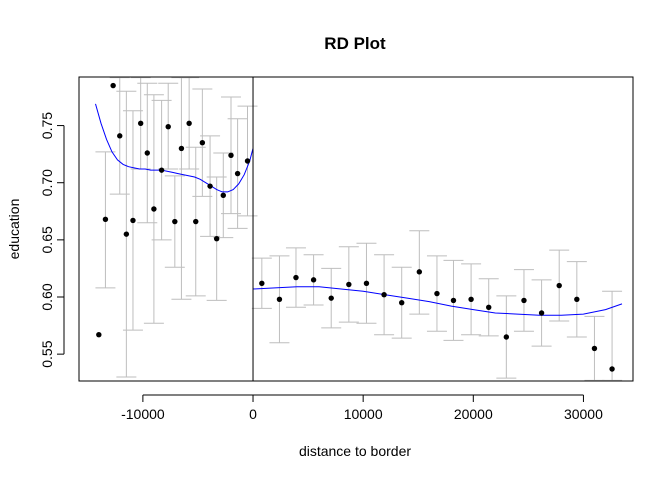 The height and width of the screenshot is (485, 672). What do you see at coordinates (47, 239) in the screenshot?
I see `y-tick-label: 0.65` at bounding box center [47, 239].